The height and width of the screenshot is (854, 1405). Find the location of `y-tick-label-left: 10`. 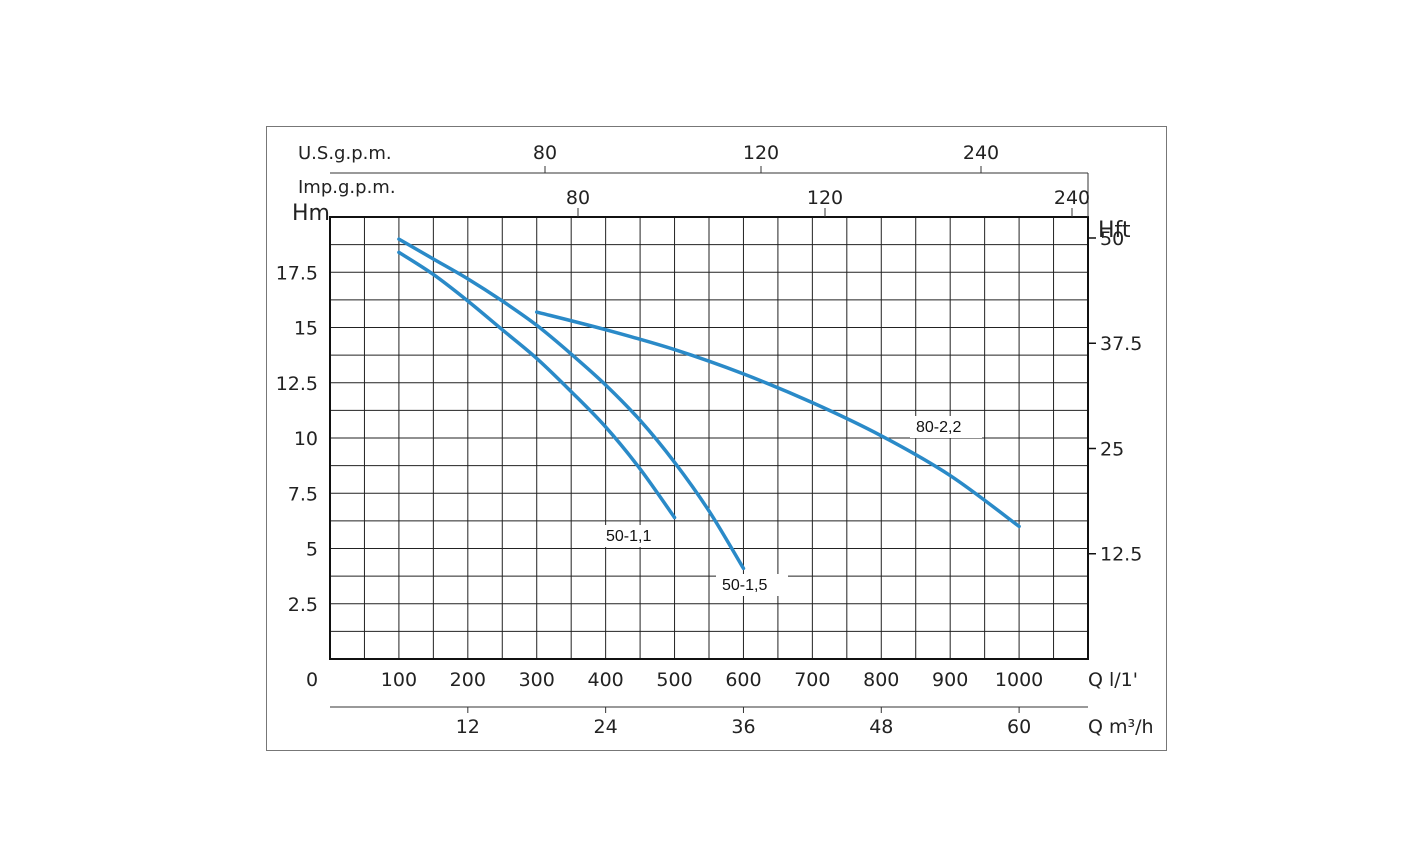

y-tick-label-left: 10 is located at coordinates (306, 439).